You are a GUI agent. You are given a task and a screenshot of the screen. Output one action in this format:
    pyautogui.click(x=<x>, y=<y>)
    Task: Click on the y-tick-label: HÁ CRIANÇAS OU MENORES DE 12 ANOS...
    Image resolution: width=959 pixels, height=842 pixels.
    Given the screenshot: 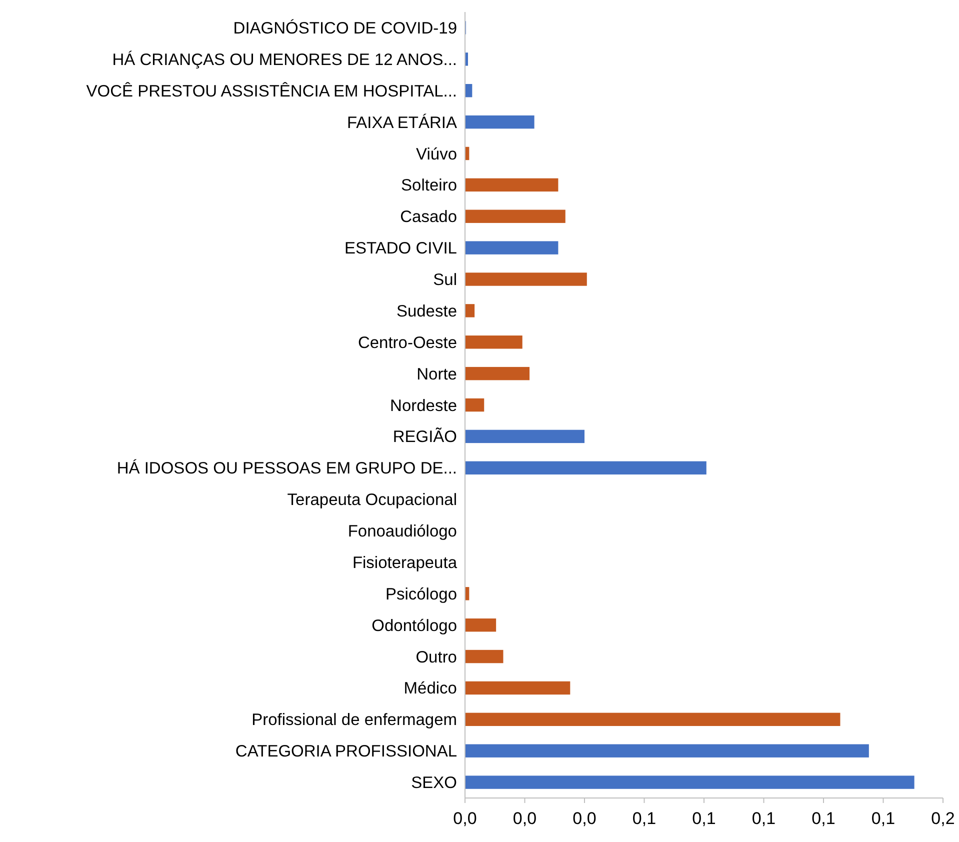 What is the action you would take?
    pyautogui.click(x=284, y=59)
    